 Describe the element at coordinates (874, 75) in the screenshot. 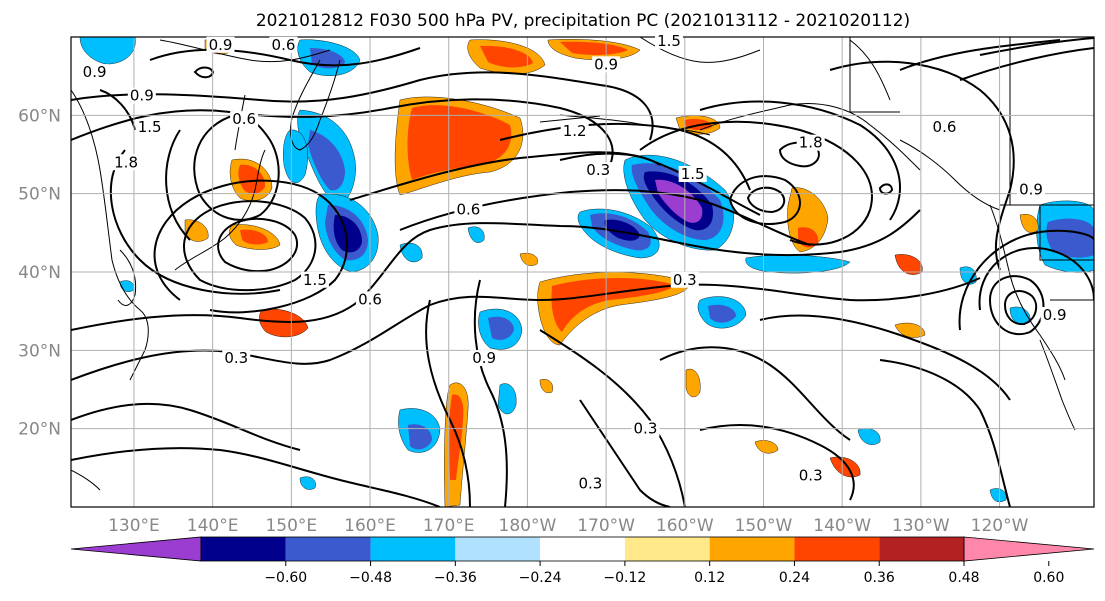

I see `border-alaska-canada` at that location.